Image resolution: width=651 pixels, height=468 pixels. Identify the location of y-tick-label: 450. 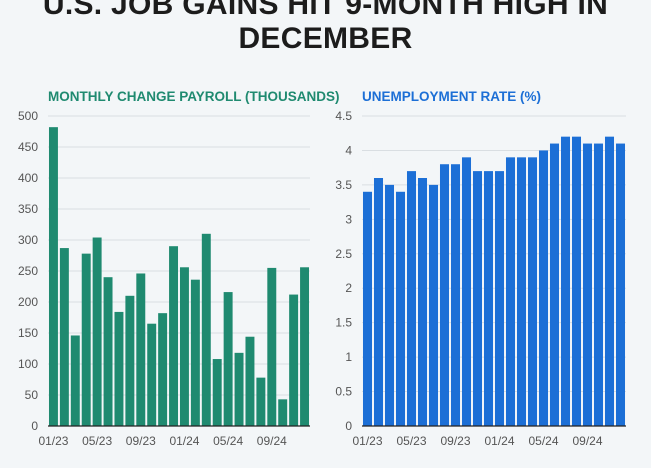
(28, 147).